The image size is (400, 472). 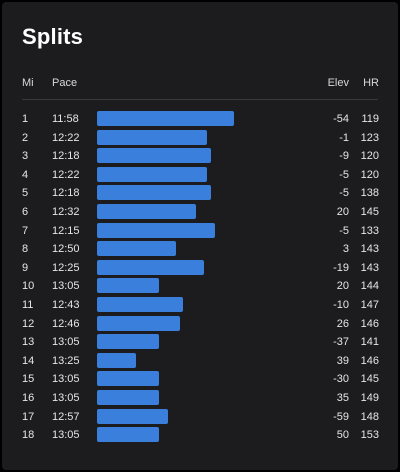 I want to click on split-mile: 11, so click(x=28, y=304).